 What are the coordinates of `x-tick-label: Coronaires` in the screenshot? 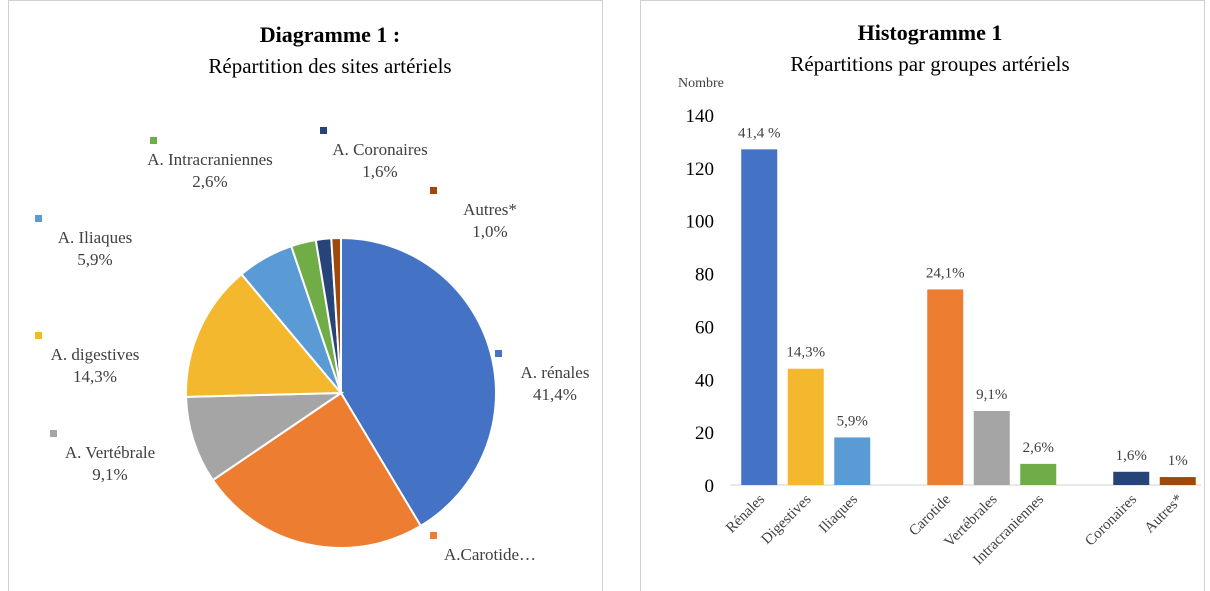 It's located at (1111, 520).